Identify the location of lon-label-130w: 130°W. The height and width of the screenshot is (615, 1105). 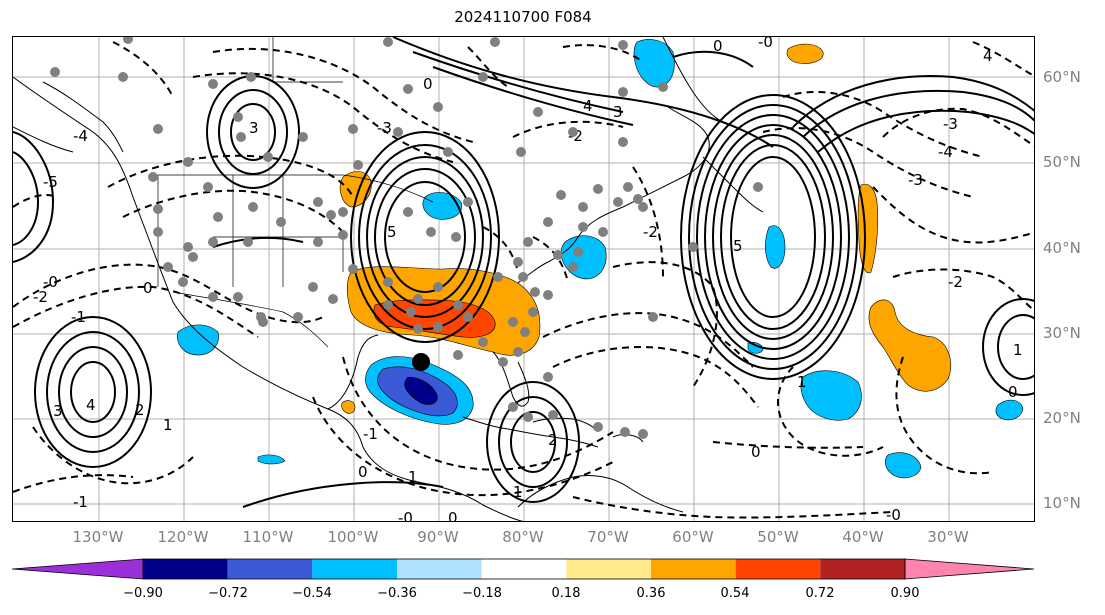
(98, 537).